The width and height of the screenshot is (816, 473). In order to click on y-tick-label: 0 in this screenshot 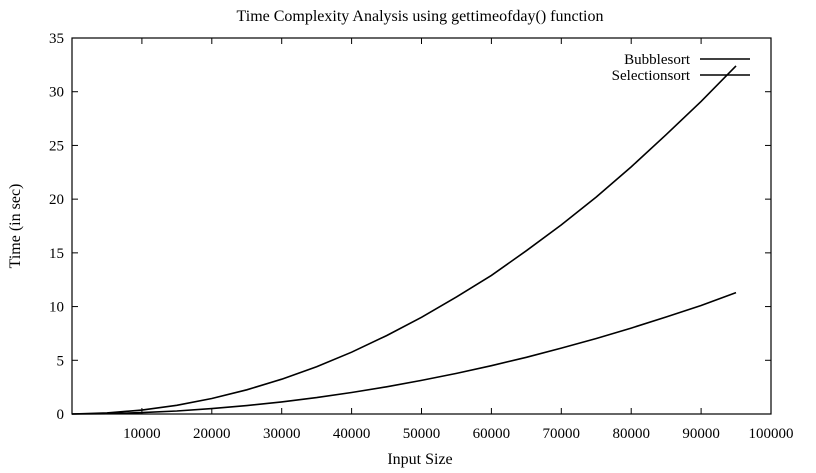, I will do `click(61, 415)`.